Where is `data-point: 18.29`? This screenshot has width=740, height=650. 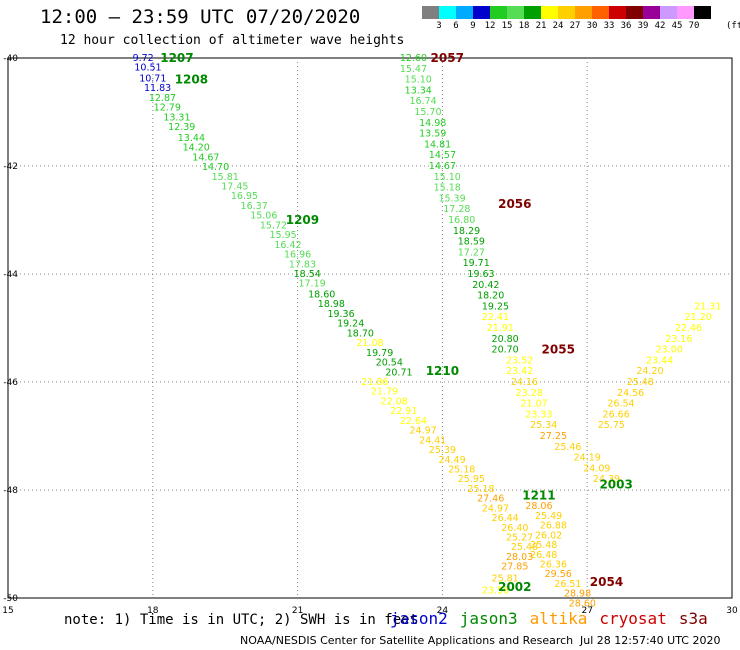
data-point: 18.29 is located at coordinates (466, 231).